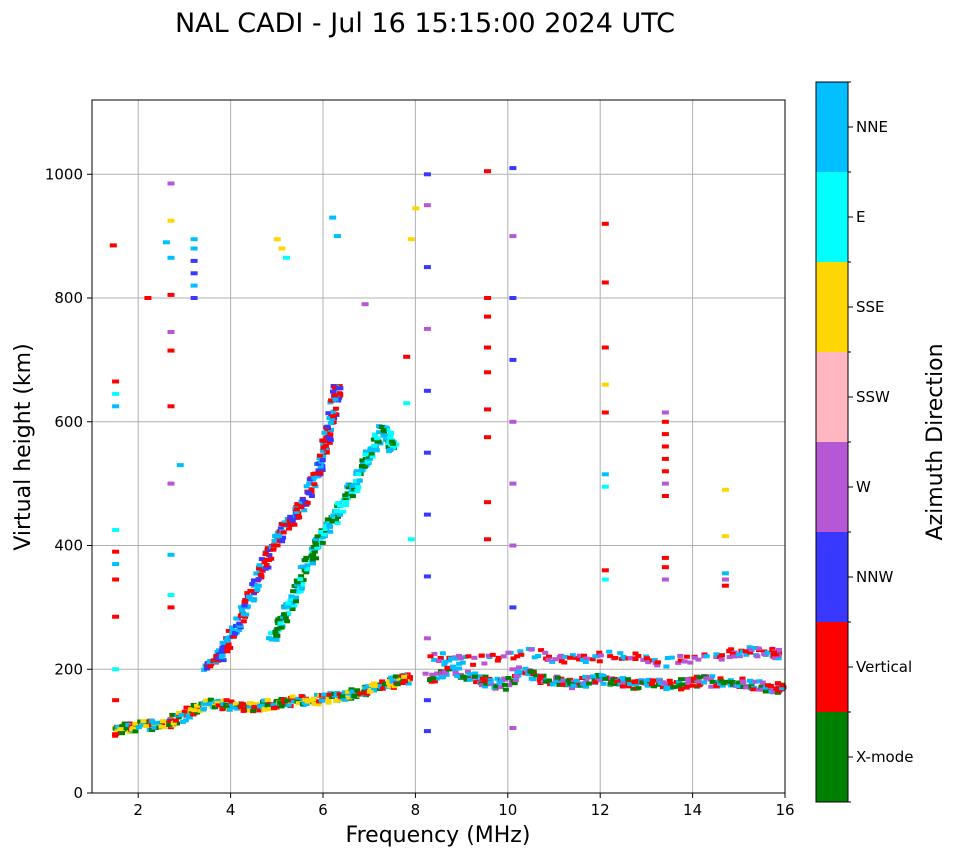 This screenshot has height=857, width=958. I want to click on x-tick-label: 2, so click(138, 810).